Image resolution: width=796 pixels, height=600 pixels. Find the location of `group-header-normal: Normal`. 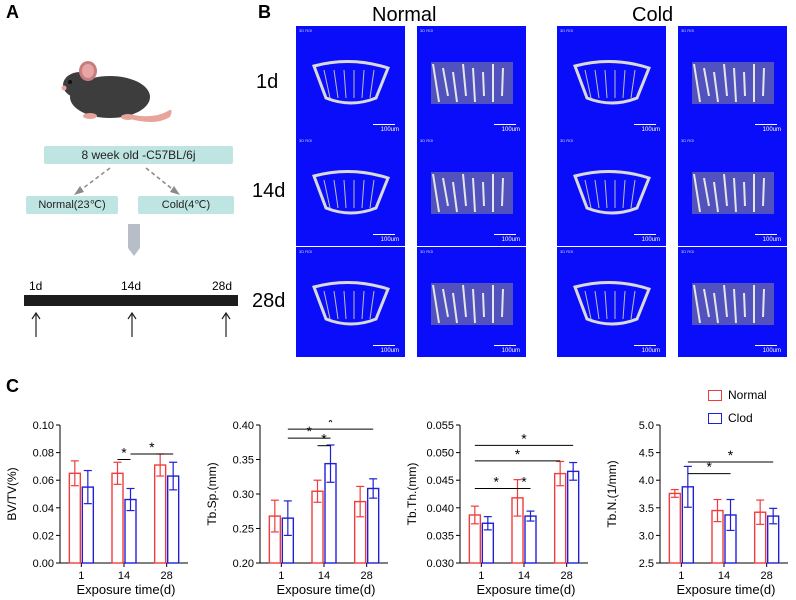

group-header-normal: Normal is located at coordinates (404, 15).